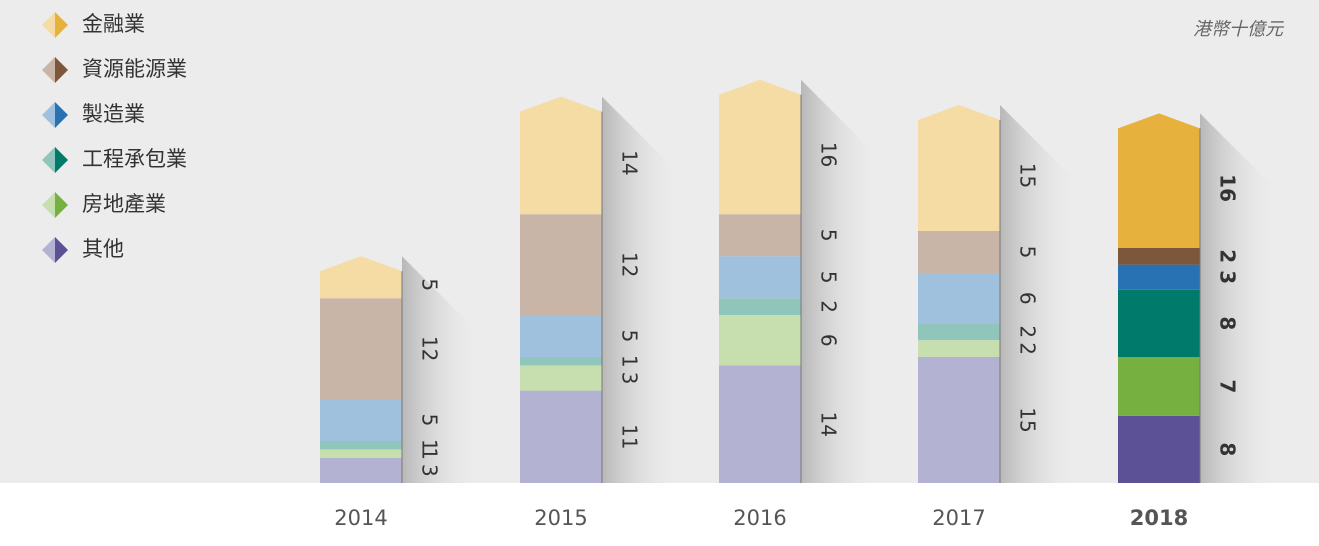  I want to click on x-tick-label: 2017, so click(958, 518).